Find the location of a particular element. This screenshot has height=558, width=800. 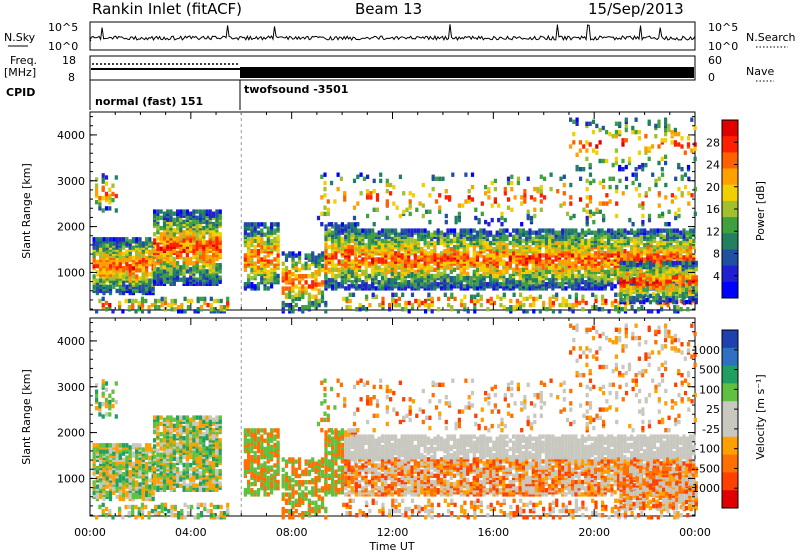

y-tick-label: 1000 is located at coordinates (71, 272).